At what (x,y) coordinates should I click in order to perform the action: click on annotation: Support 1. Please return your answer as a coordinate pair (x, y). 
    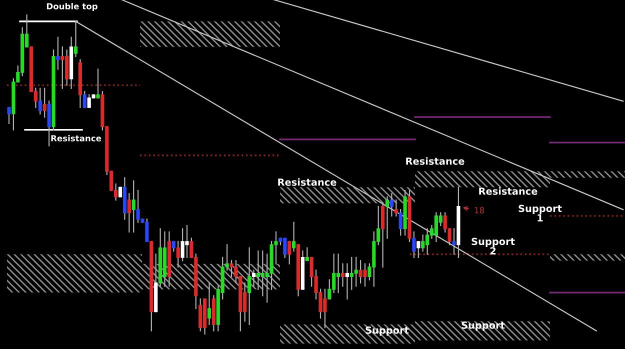
    Looking at the image, I should click on (540, 213).